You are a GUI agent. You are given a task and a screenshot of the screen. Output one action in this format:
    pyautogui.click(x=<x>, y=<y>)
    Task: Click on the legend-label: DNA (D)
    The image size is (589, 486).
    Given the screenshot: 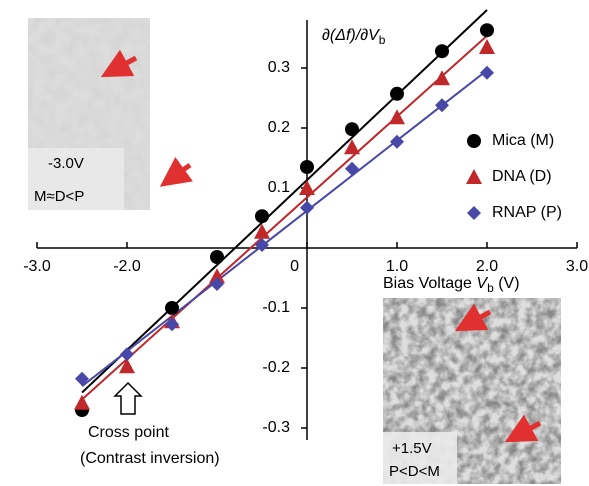 What is the action you would take?
    pyautogui.click(x=522, y=176)
    